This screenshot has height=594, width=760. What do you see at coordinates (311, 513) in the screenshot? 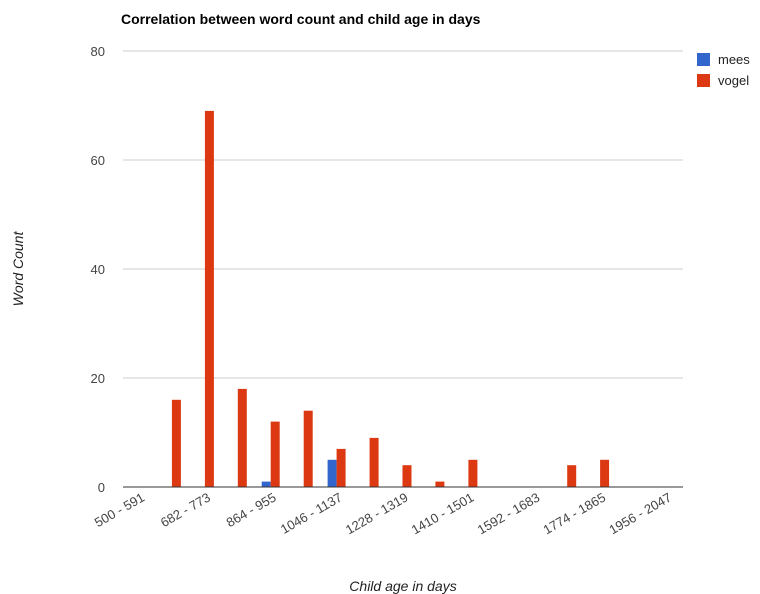
I see `x-tick-label: 1046 - 1137` at bounding box center [311, 513].